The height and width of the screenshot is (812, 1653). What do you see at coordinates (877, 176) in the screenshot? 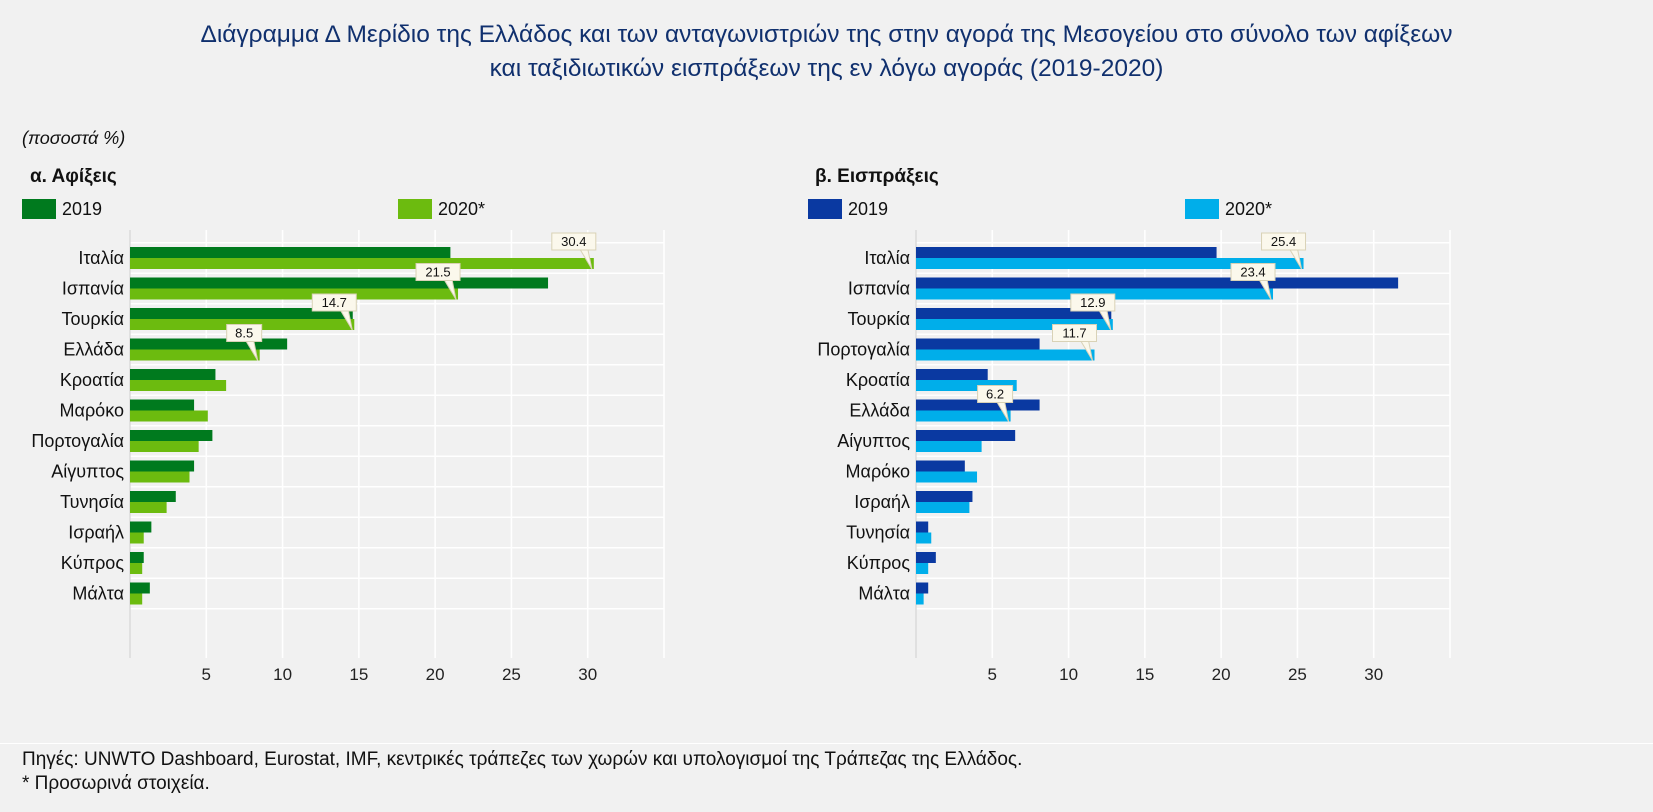
I see `panel-title-receipts: β. Εισπράξεις` at bounding box center [877, 176].